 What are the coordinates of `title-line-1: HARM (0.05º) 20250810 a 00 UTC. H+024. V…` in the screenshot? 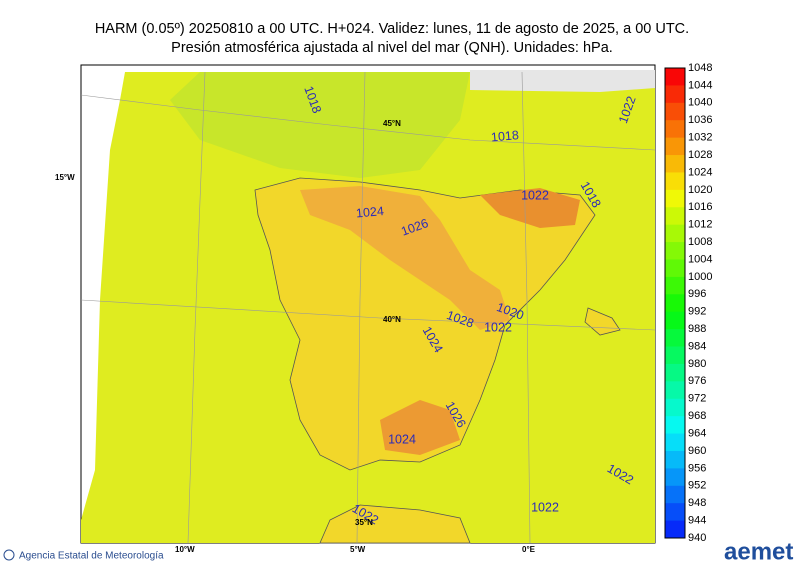 It's located at (392, 29).